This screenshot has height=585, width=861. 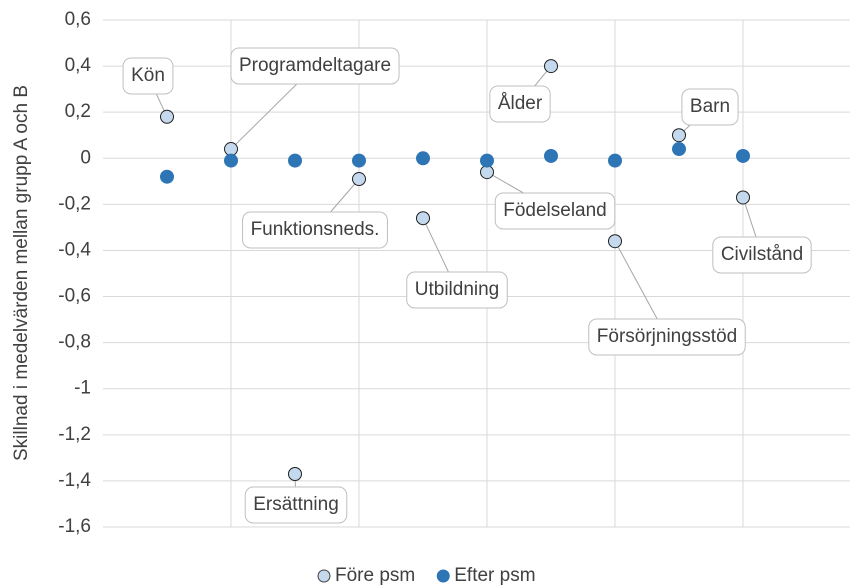 What do you see at coordinates (74, 342) in the screenshot?
I see `y-tick-label: -0,8` at bounding box center [74, 342].